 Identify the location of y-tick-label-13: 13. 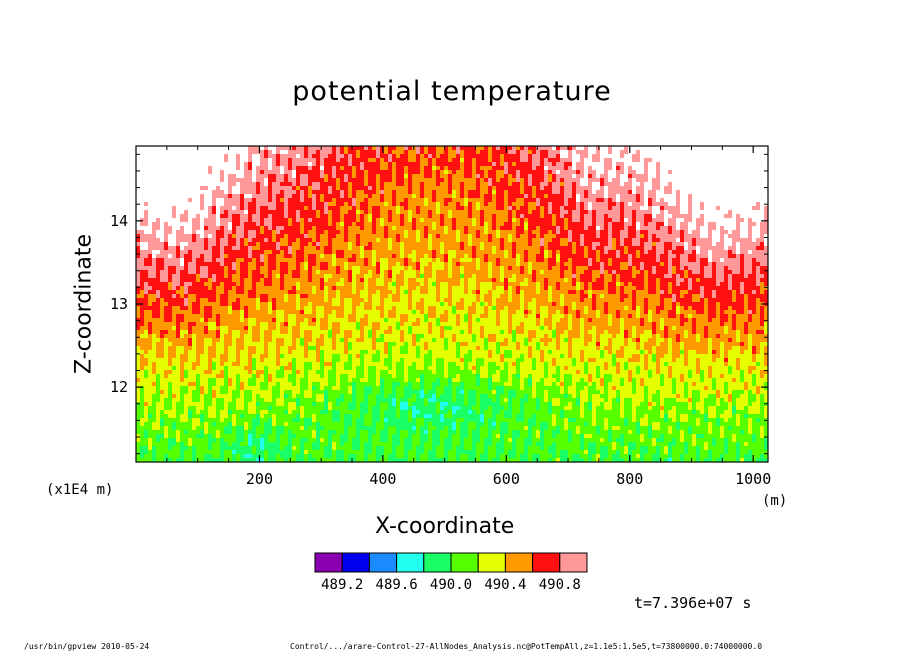
(119, 304).